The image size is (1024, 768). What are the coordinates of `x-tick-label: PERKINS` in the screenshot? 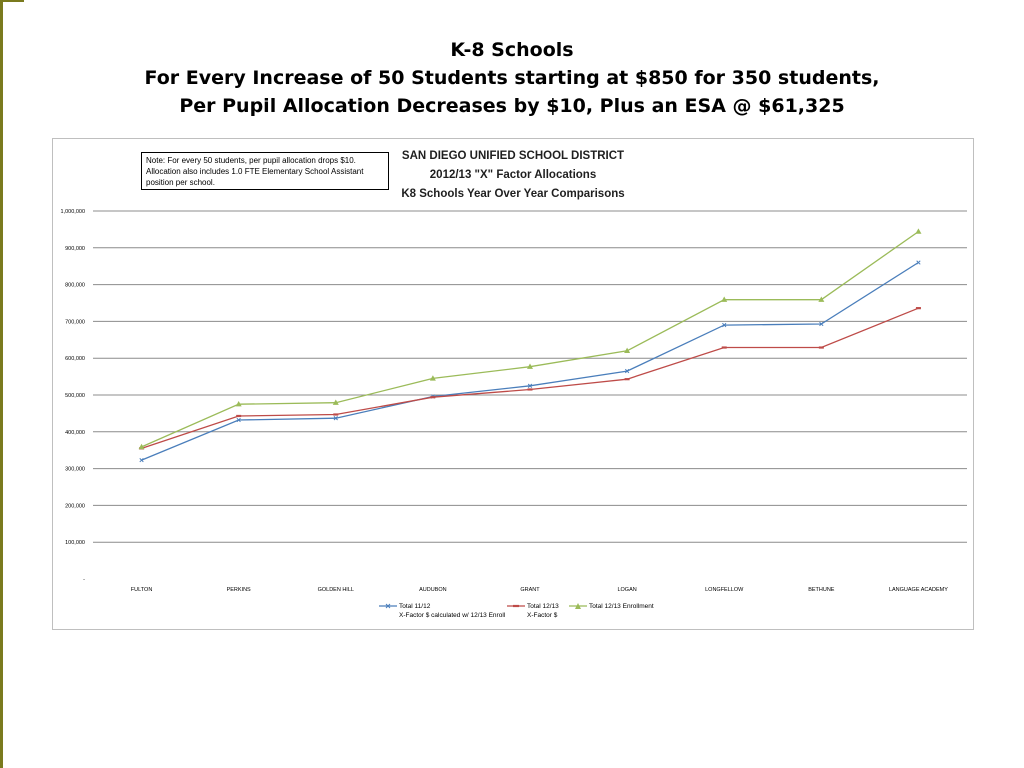 It's located at (239, 590).